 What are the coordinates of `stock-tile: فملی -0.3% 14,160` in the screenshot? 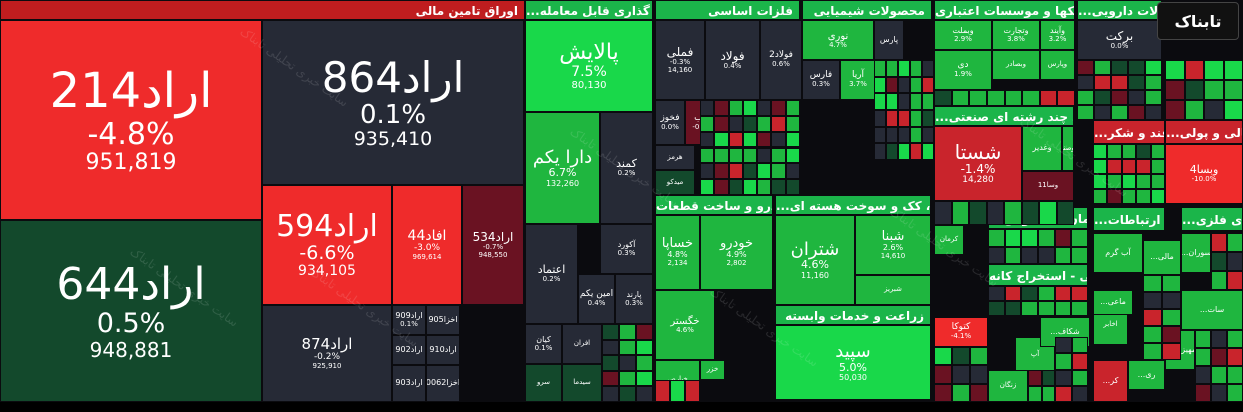 It's located at (680, 60).